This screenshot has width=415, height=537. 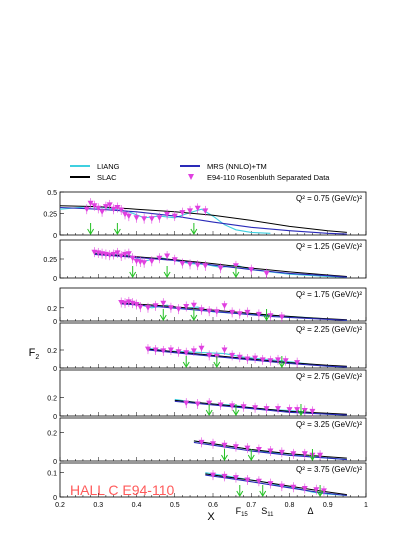 I want to click on y-axis-title: F2, so click(x=34, y=354).